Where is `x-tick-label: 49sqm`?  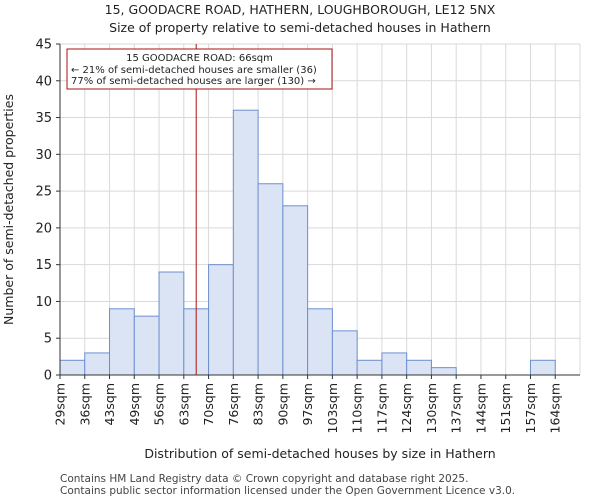 x-tick-label: 49sqm is located at coordinates (134, 404).